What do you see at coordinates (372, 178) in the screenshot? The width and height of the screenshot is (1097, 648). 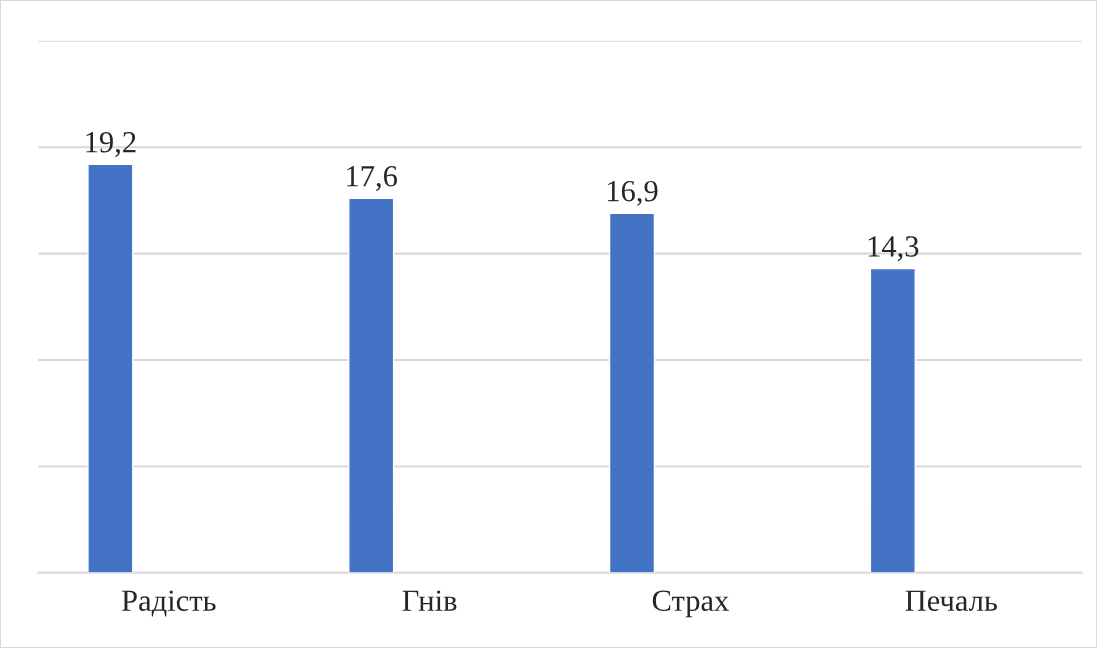 I see `data-label: 17,6` at bounding box center [372, 178].